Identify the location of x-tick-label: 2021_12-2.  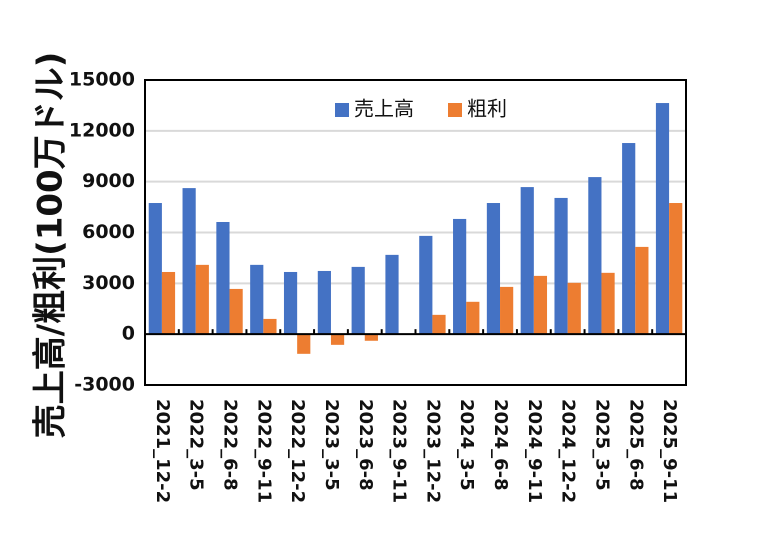
(162, 451).